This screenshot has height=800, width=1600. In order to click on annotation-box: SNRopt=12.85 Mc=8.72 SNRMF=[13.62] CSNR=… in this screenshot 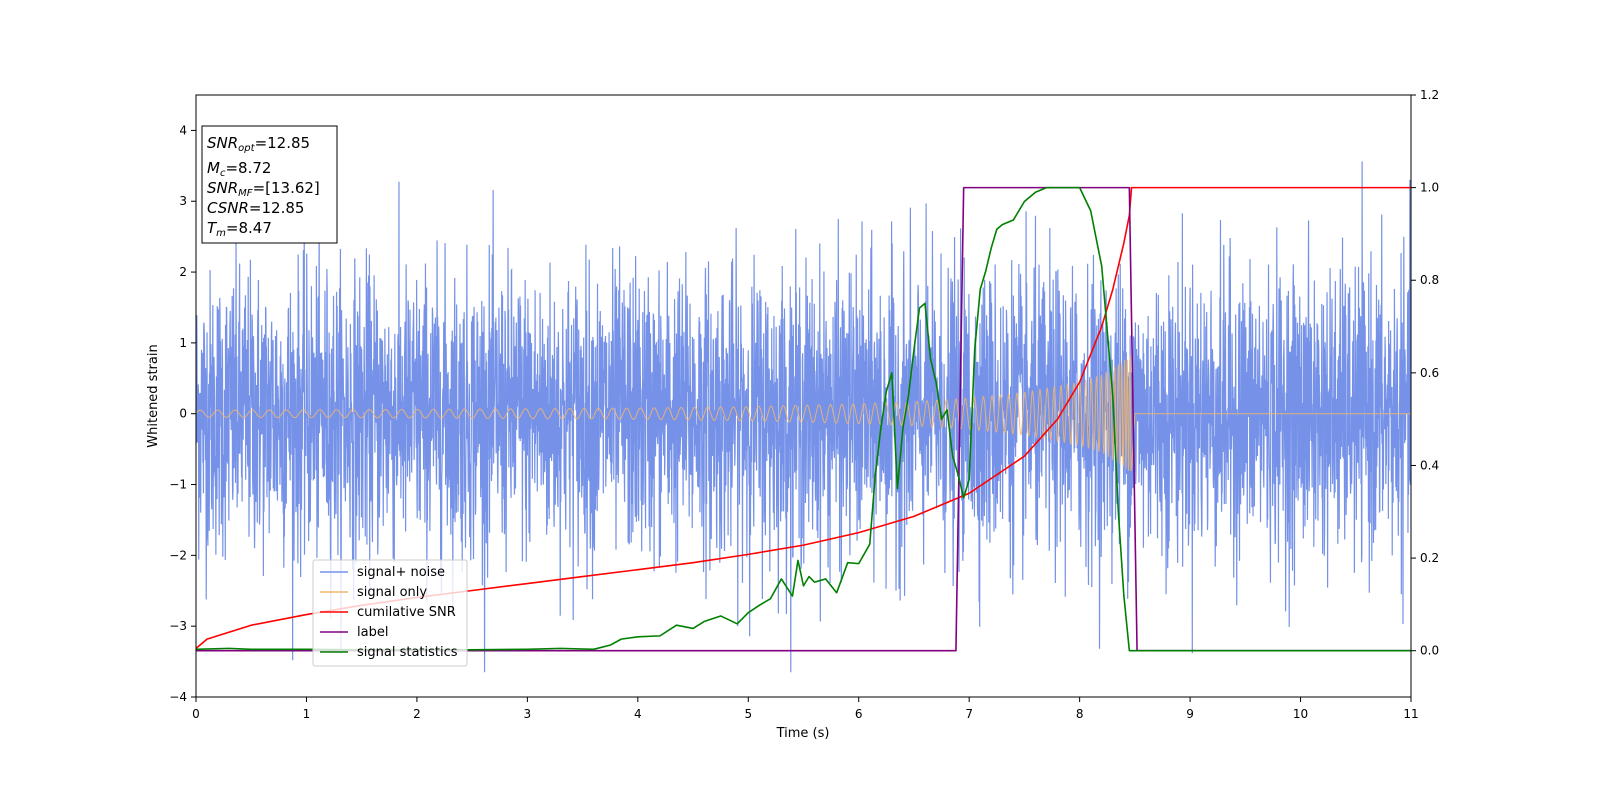, I will do `click(269, 184)`.